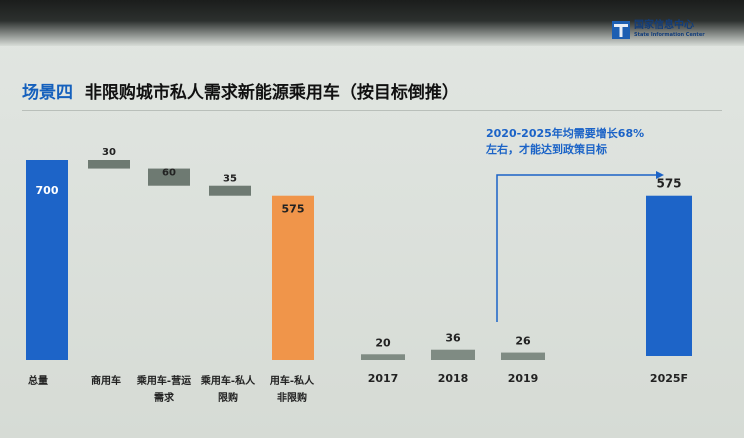 The width and height of the screenshot is (744, 438). Describe the element at coordinates (372, 110) in the screenshot. I see `title-divider` at that location.